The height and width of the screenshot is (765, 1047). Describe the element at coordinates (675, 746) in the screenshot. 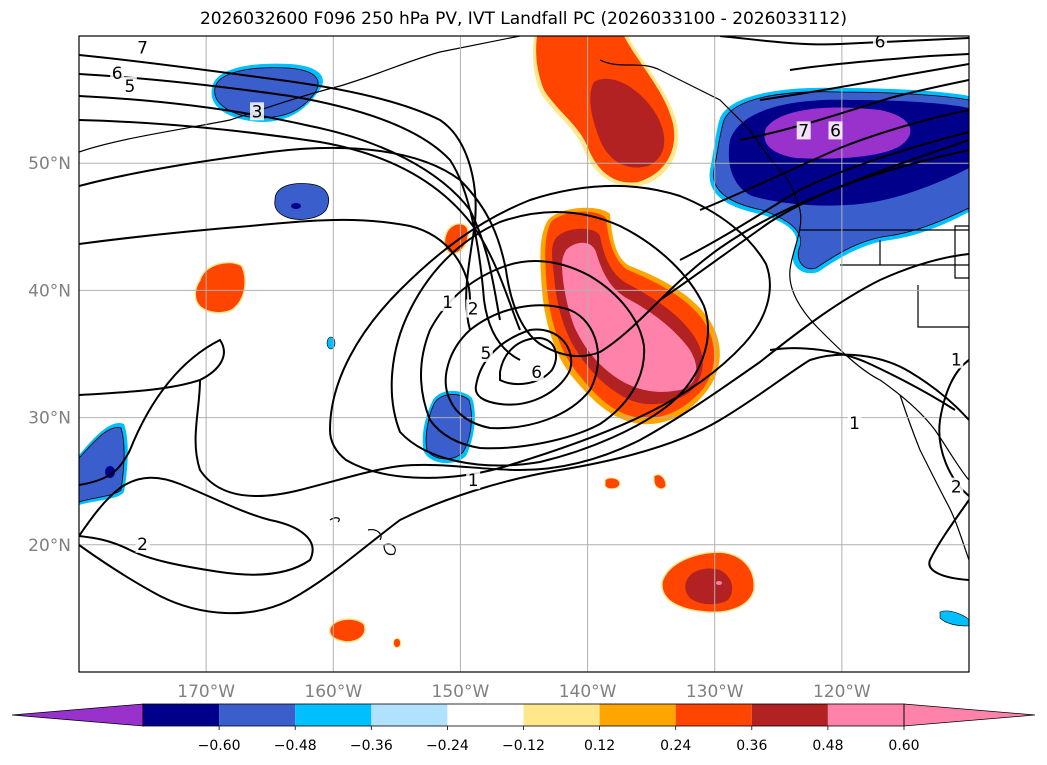

I see `colorbar-tick-label: 0.24` at that location.